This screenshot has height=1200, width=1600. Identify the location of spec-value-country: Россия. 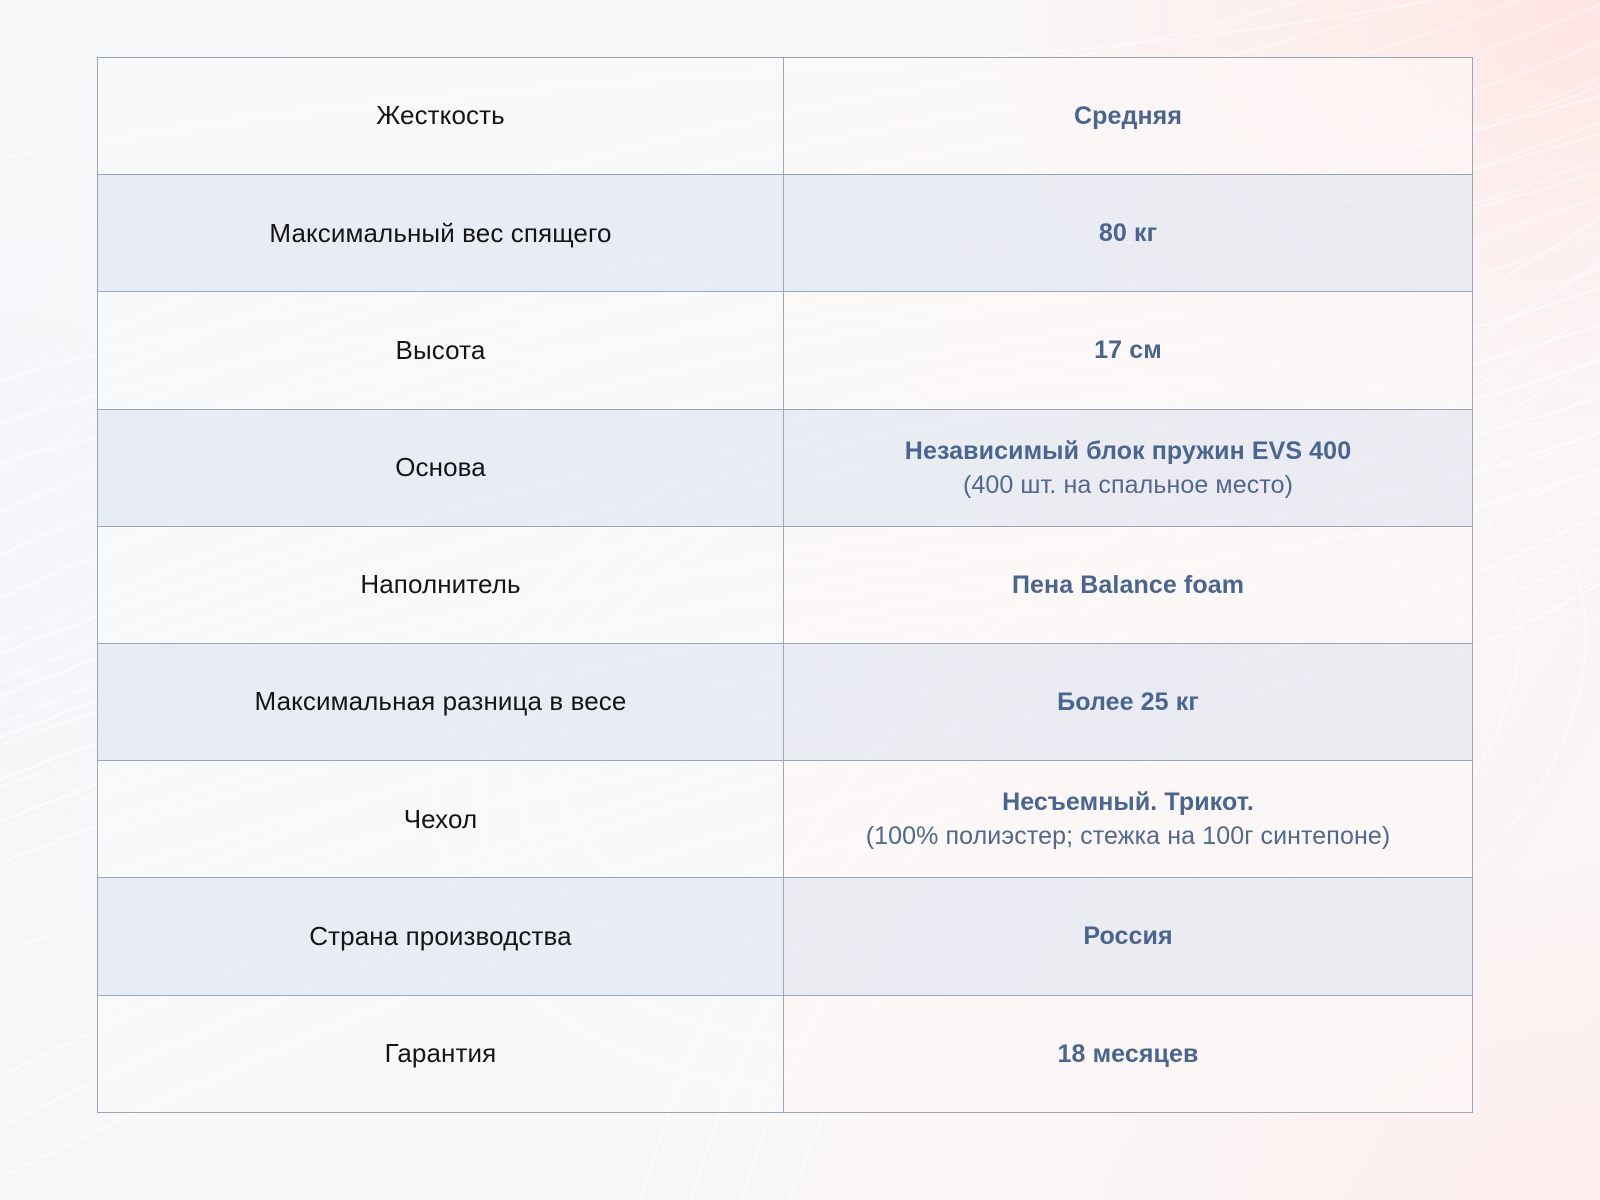
(1128, 936).